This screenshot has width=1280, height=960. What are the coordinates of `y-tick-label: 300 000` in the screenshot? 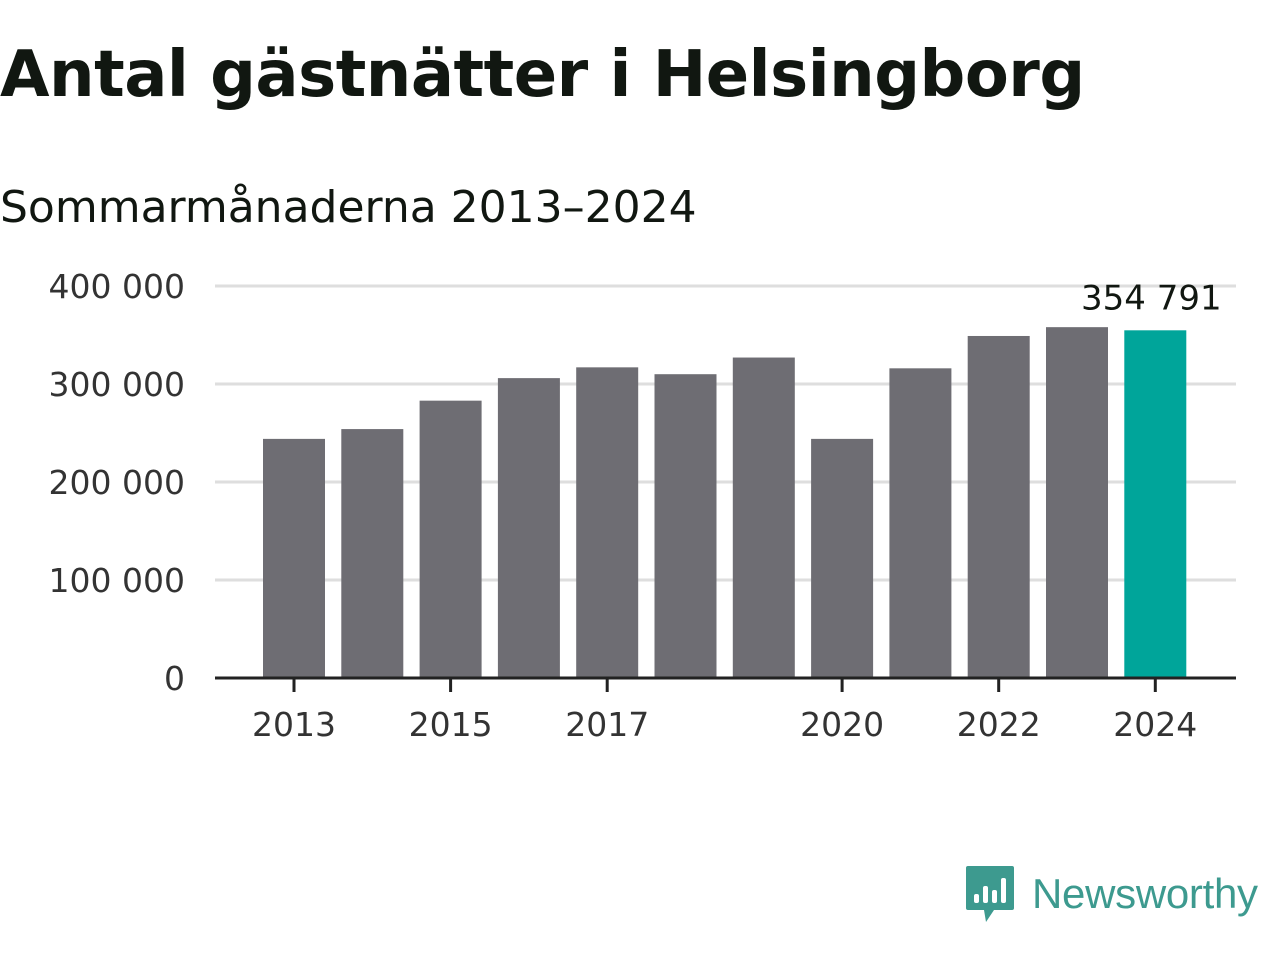 It's located at (117, 384).